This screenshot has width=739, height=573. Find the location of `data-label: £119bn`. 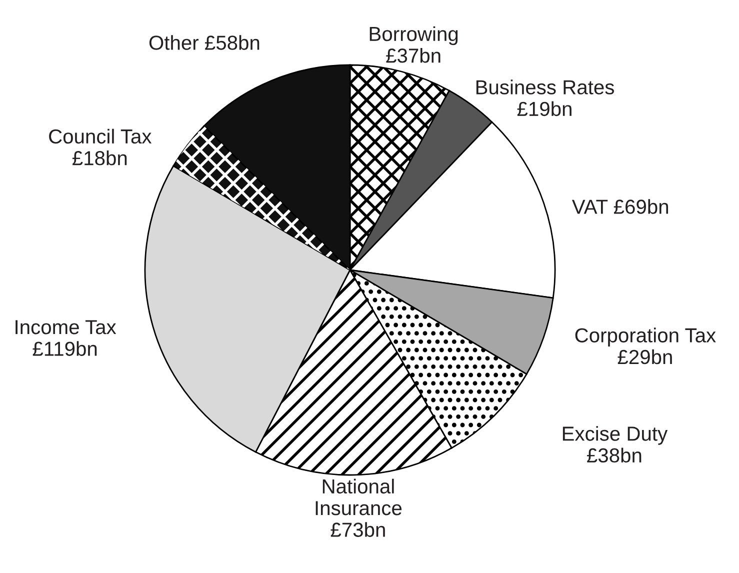

data-label: £119bn is located at coordinates (64, 348).